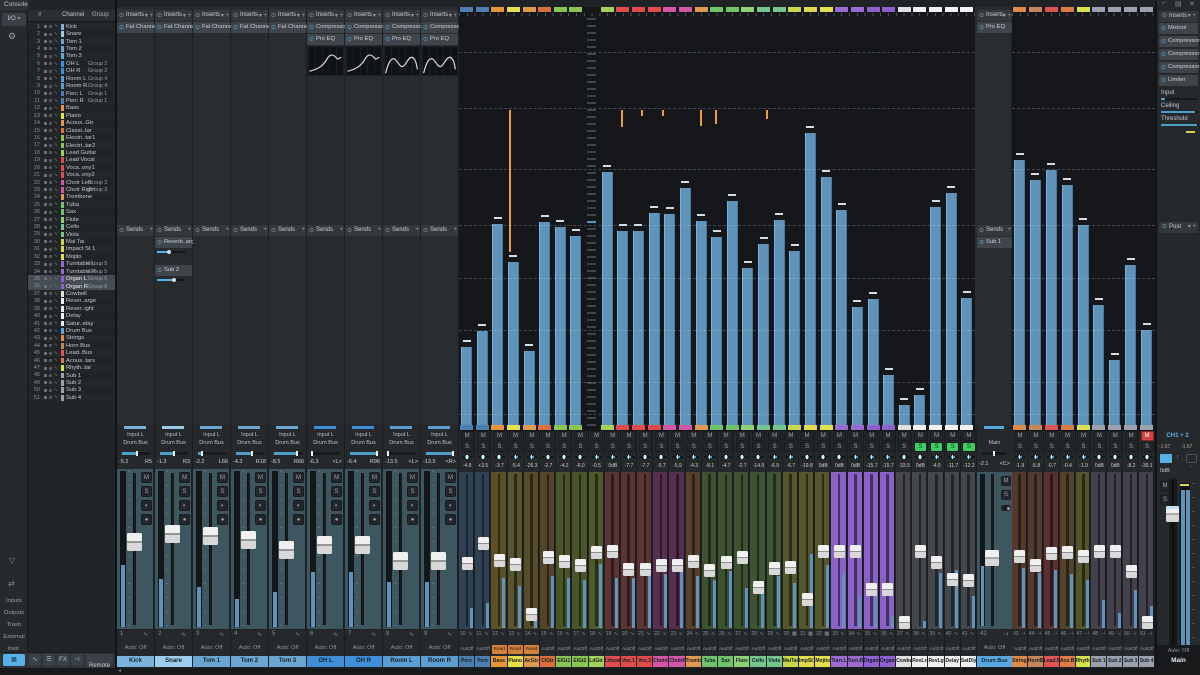 This screenshot has width=1200, height=675. Describe the element at coordinates (515, 466) in the screenshot. I see `fader-value: -5.4` at that location.